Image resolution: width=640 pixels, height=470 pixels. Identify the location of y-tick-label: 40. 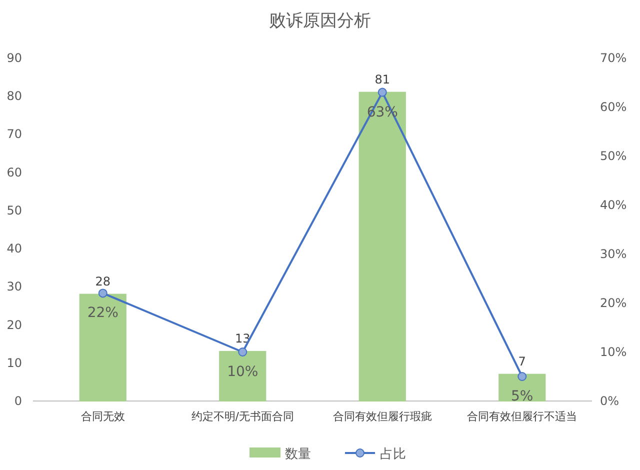
(14, 249).